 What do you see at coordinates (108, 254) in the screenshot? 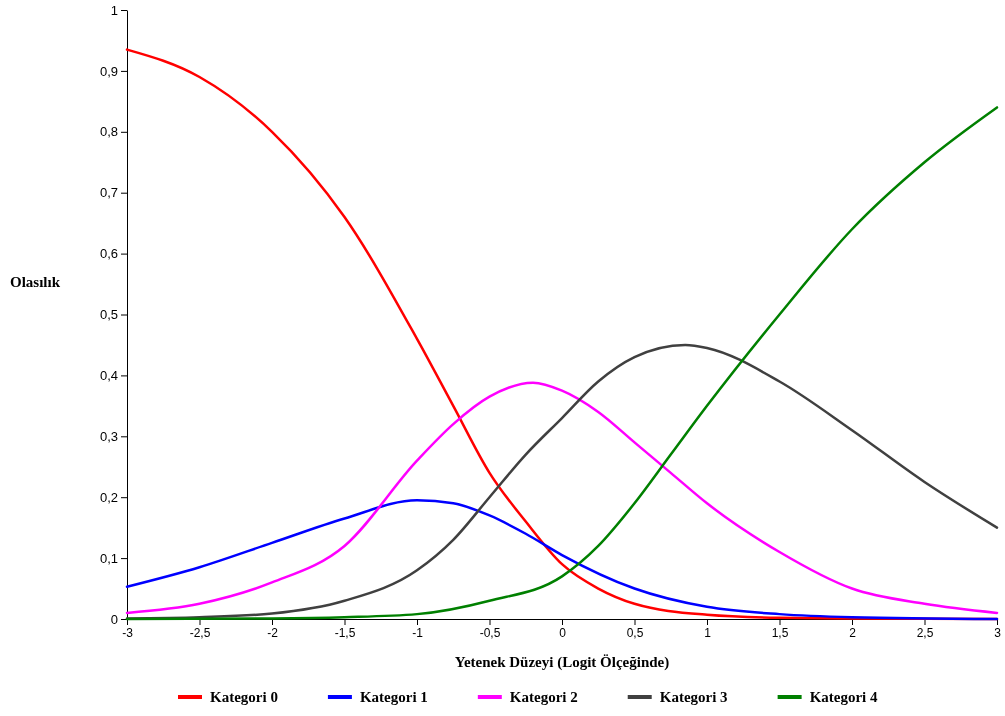
I see `y-tick-label: 0,6` at bounding box center [108, 254].